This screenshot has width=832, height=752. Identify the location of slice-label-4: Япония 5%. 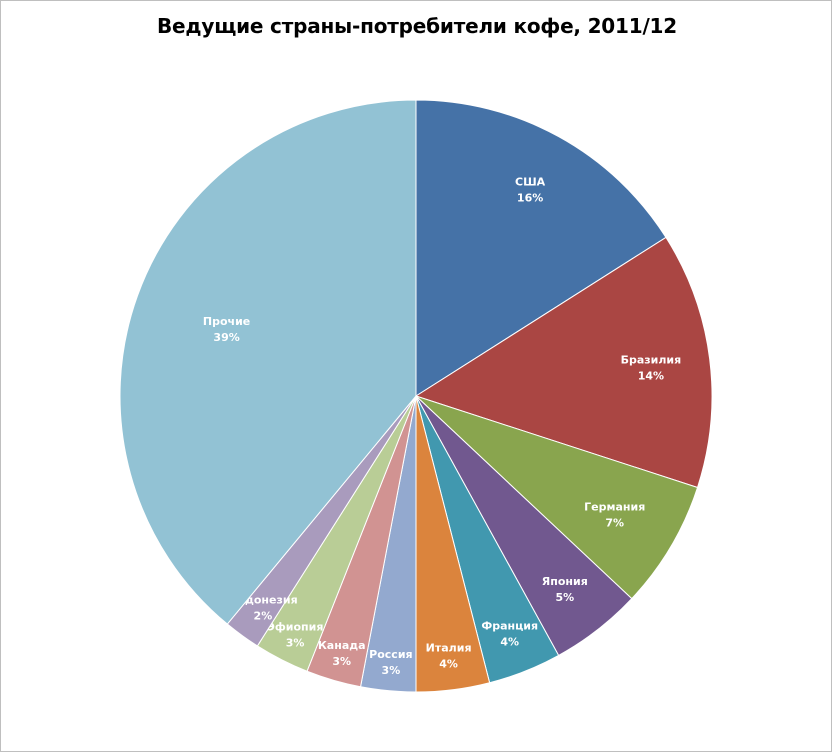
(565, 589).